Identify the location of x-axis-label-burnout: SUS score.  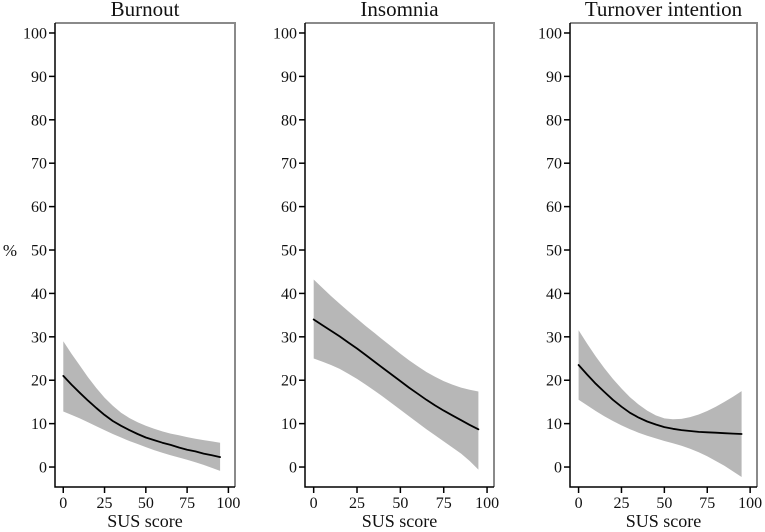
(145, 521).